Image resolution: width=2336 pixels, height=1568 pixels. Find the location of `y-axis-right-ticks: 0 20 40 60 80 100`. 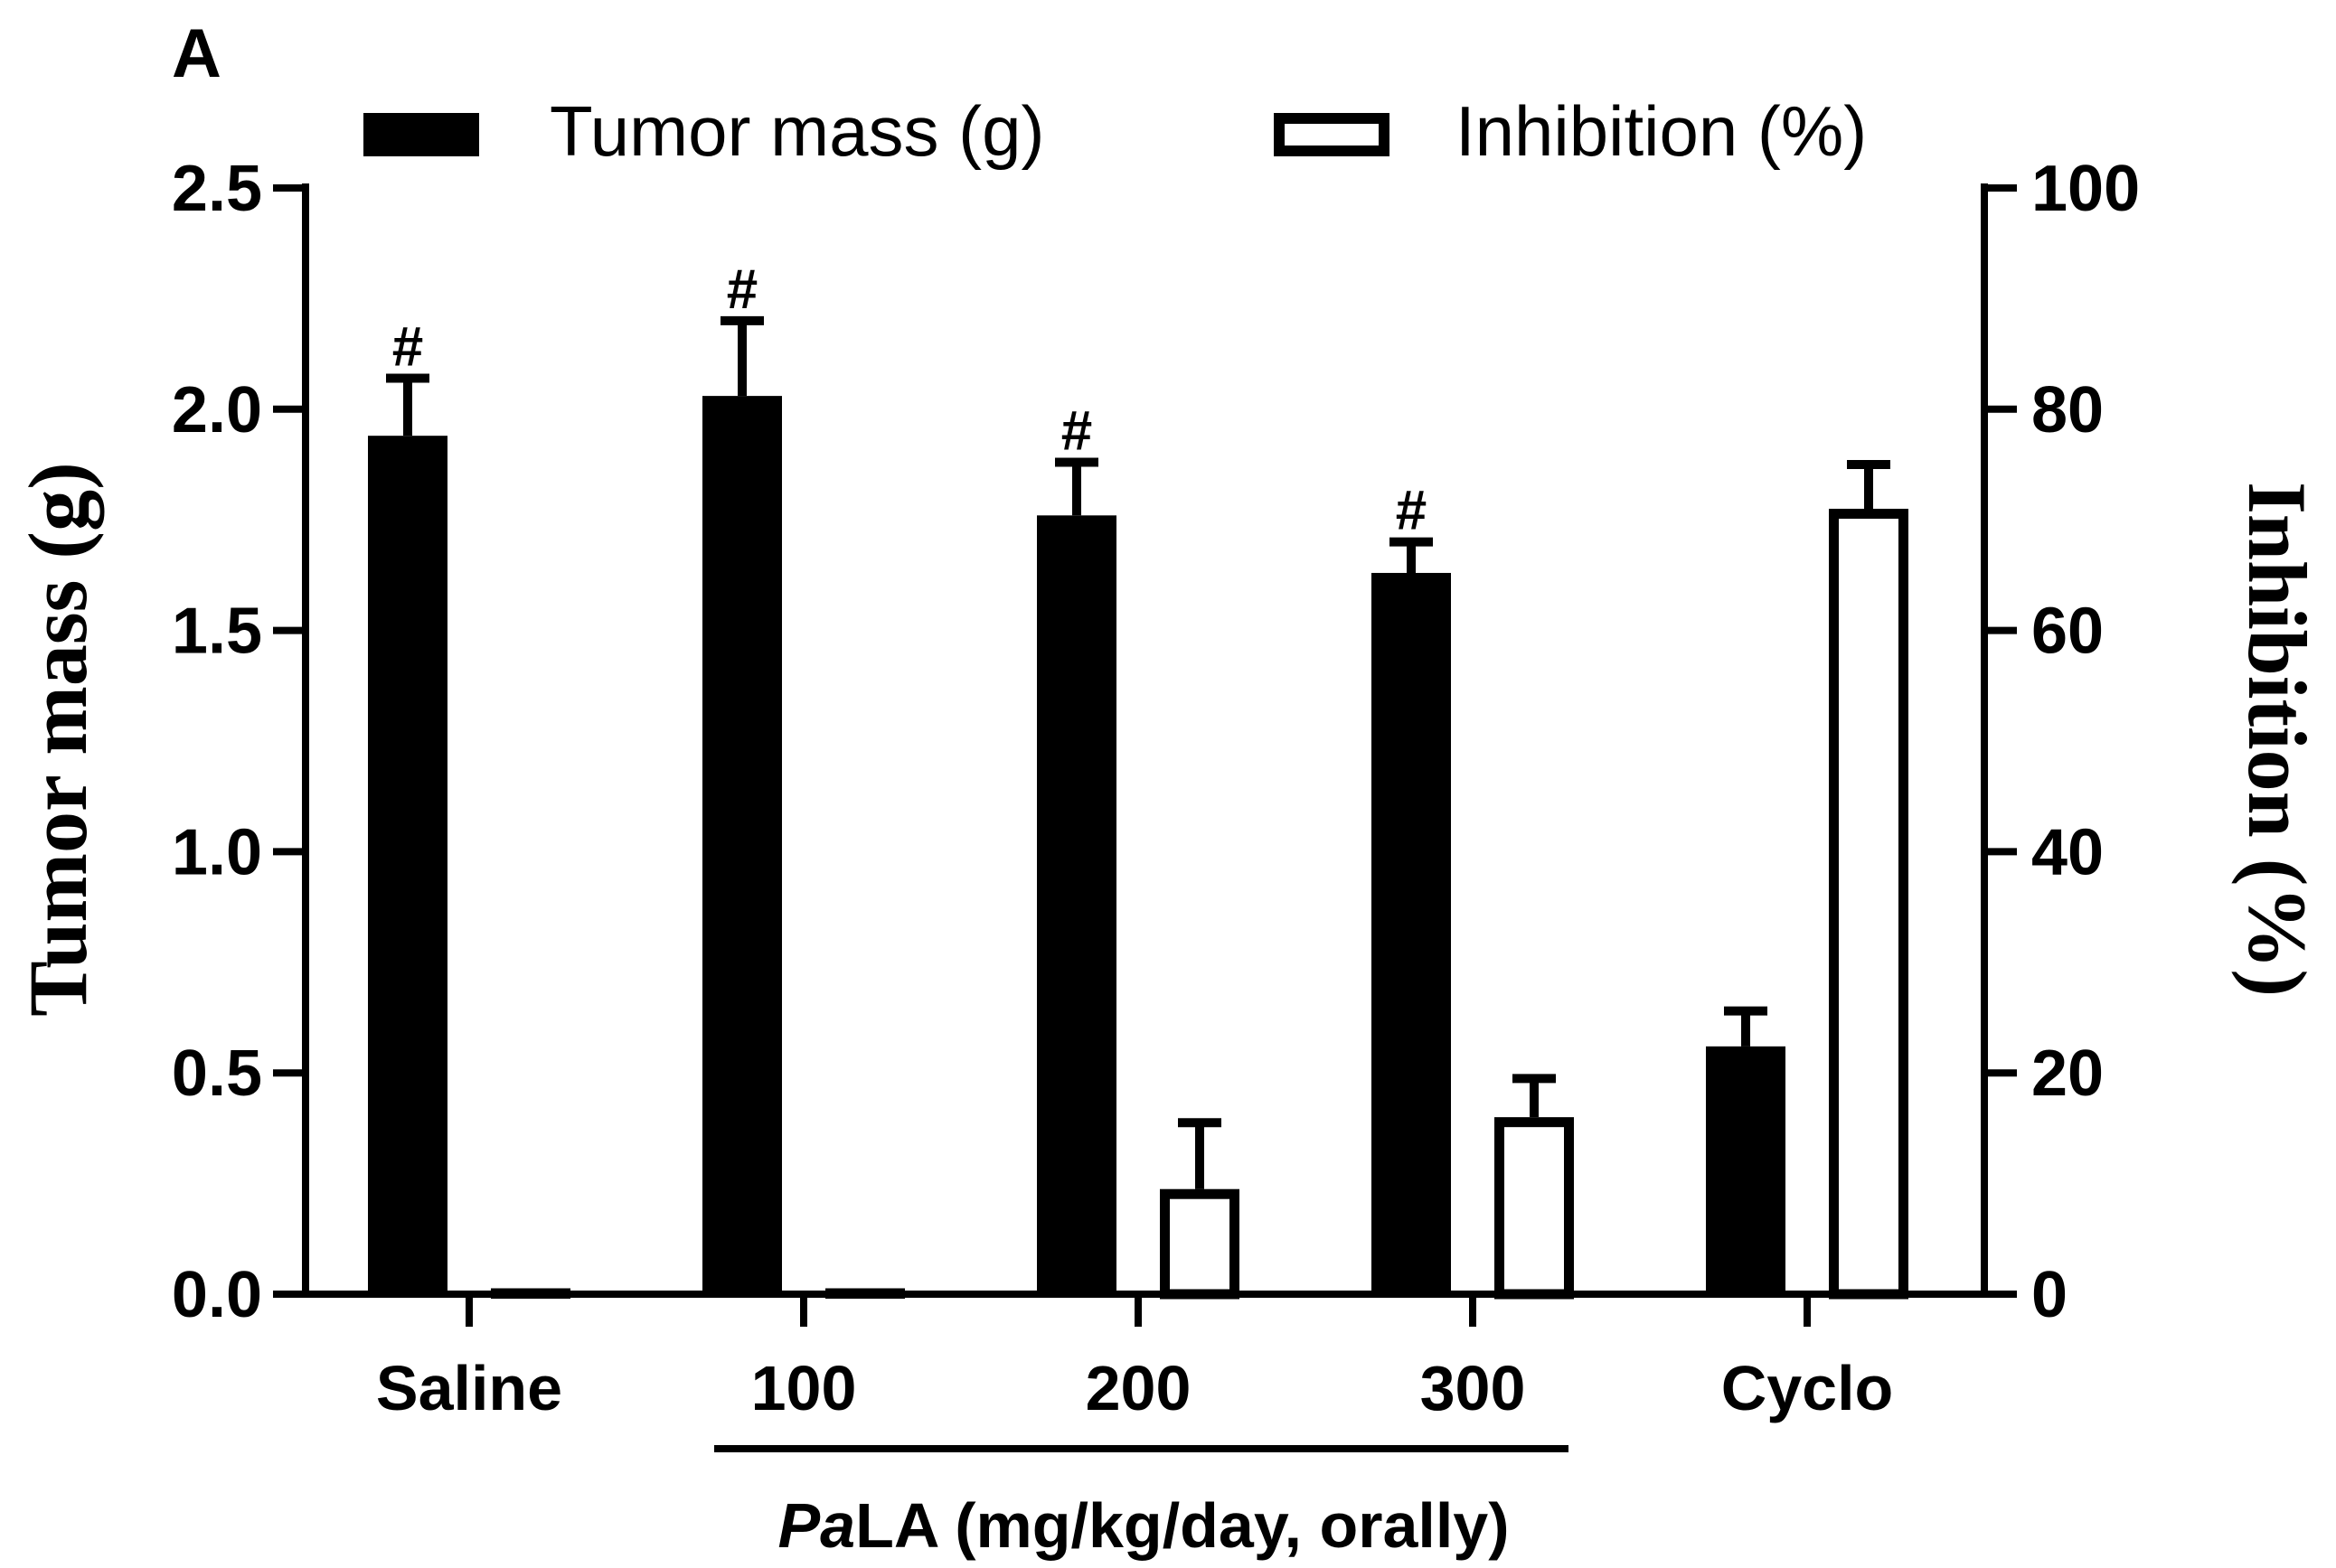

y-axis-right-ticks: 0 20 40 60 80 100 is located at coordinates (2062, 742).